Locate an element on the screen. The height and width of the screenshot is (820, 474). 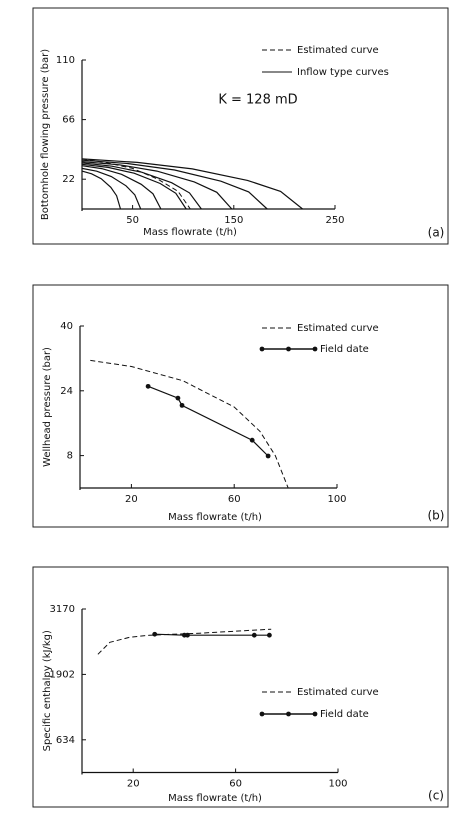
y-tick-label: 40 is located at coordinates (66, 326).